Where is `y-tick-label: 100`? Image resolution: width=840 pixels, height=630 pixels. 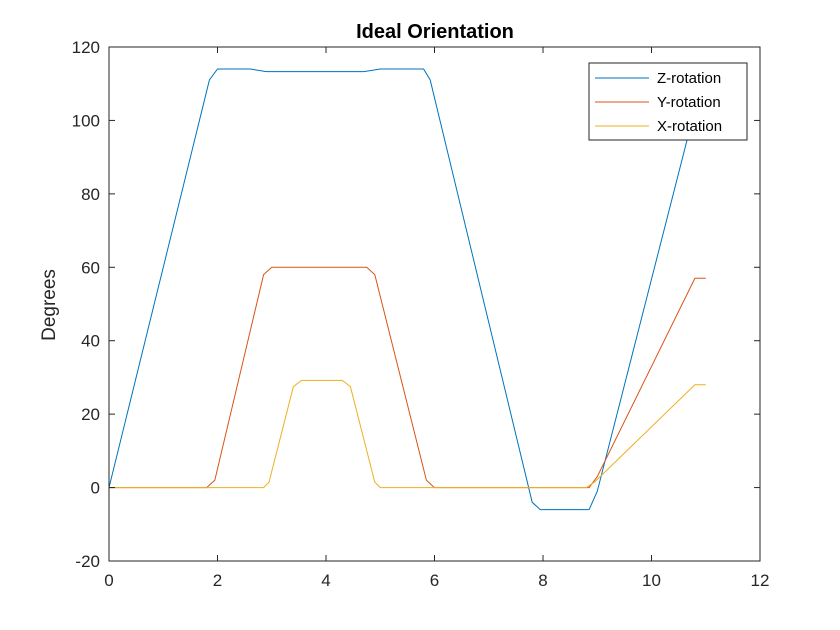 y-tick-label: 100 is located at coordinates (86, 120).